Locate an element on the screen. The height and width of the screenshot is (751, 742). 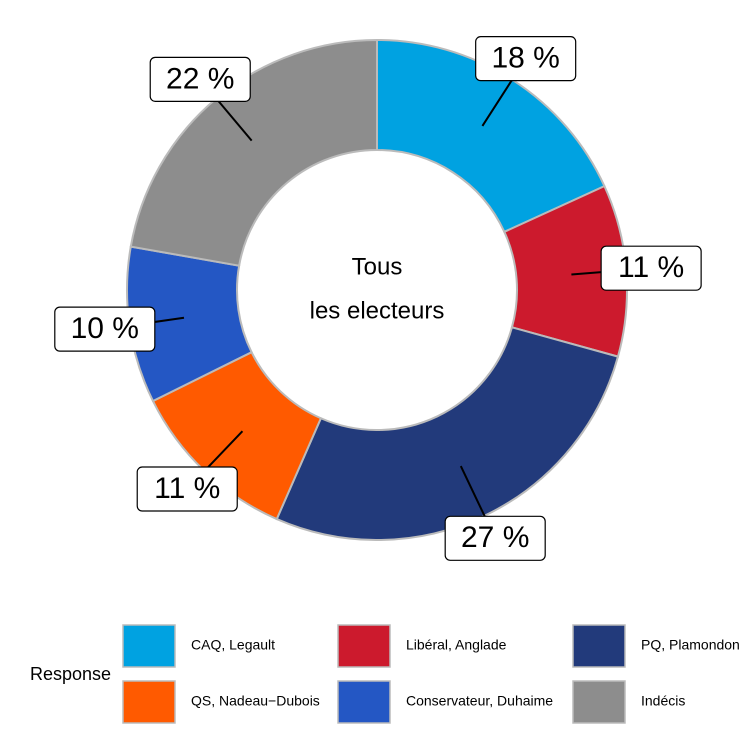
legend-label: Libéral, Anglade is located at coordinates (456, 645).